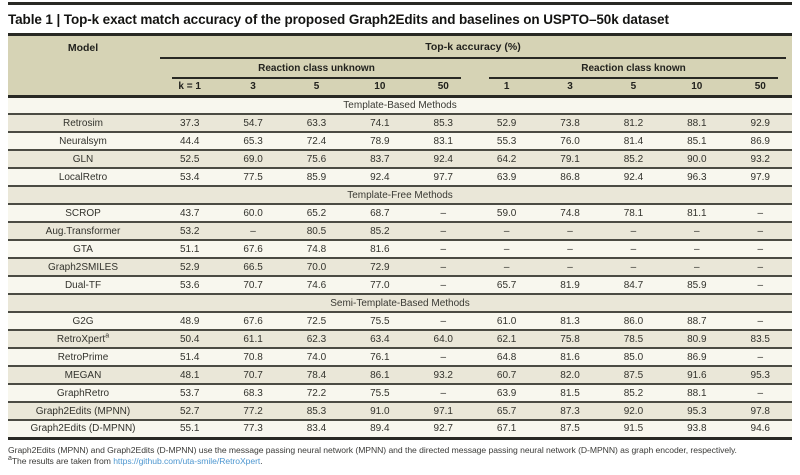 Image resolution: width=800 pixels, height=475 pixels. What do you see at coordinates (570, 141) in the screenshot?
I see `accuracy-value: 76.0` at bounding box center [570, 141].